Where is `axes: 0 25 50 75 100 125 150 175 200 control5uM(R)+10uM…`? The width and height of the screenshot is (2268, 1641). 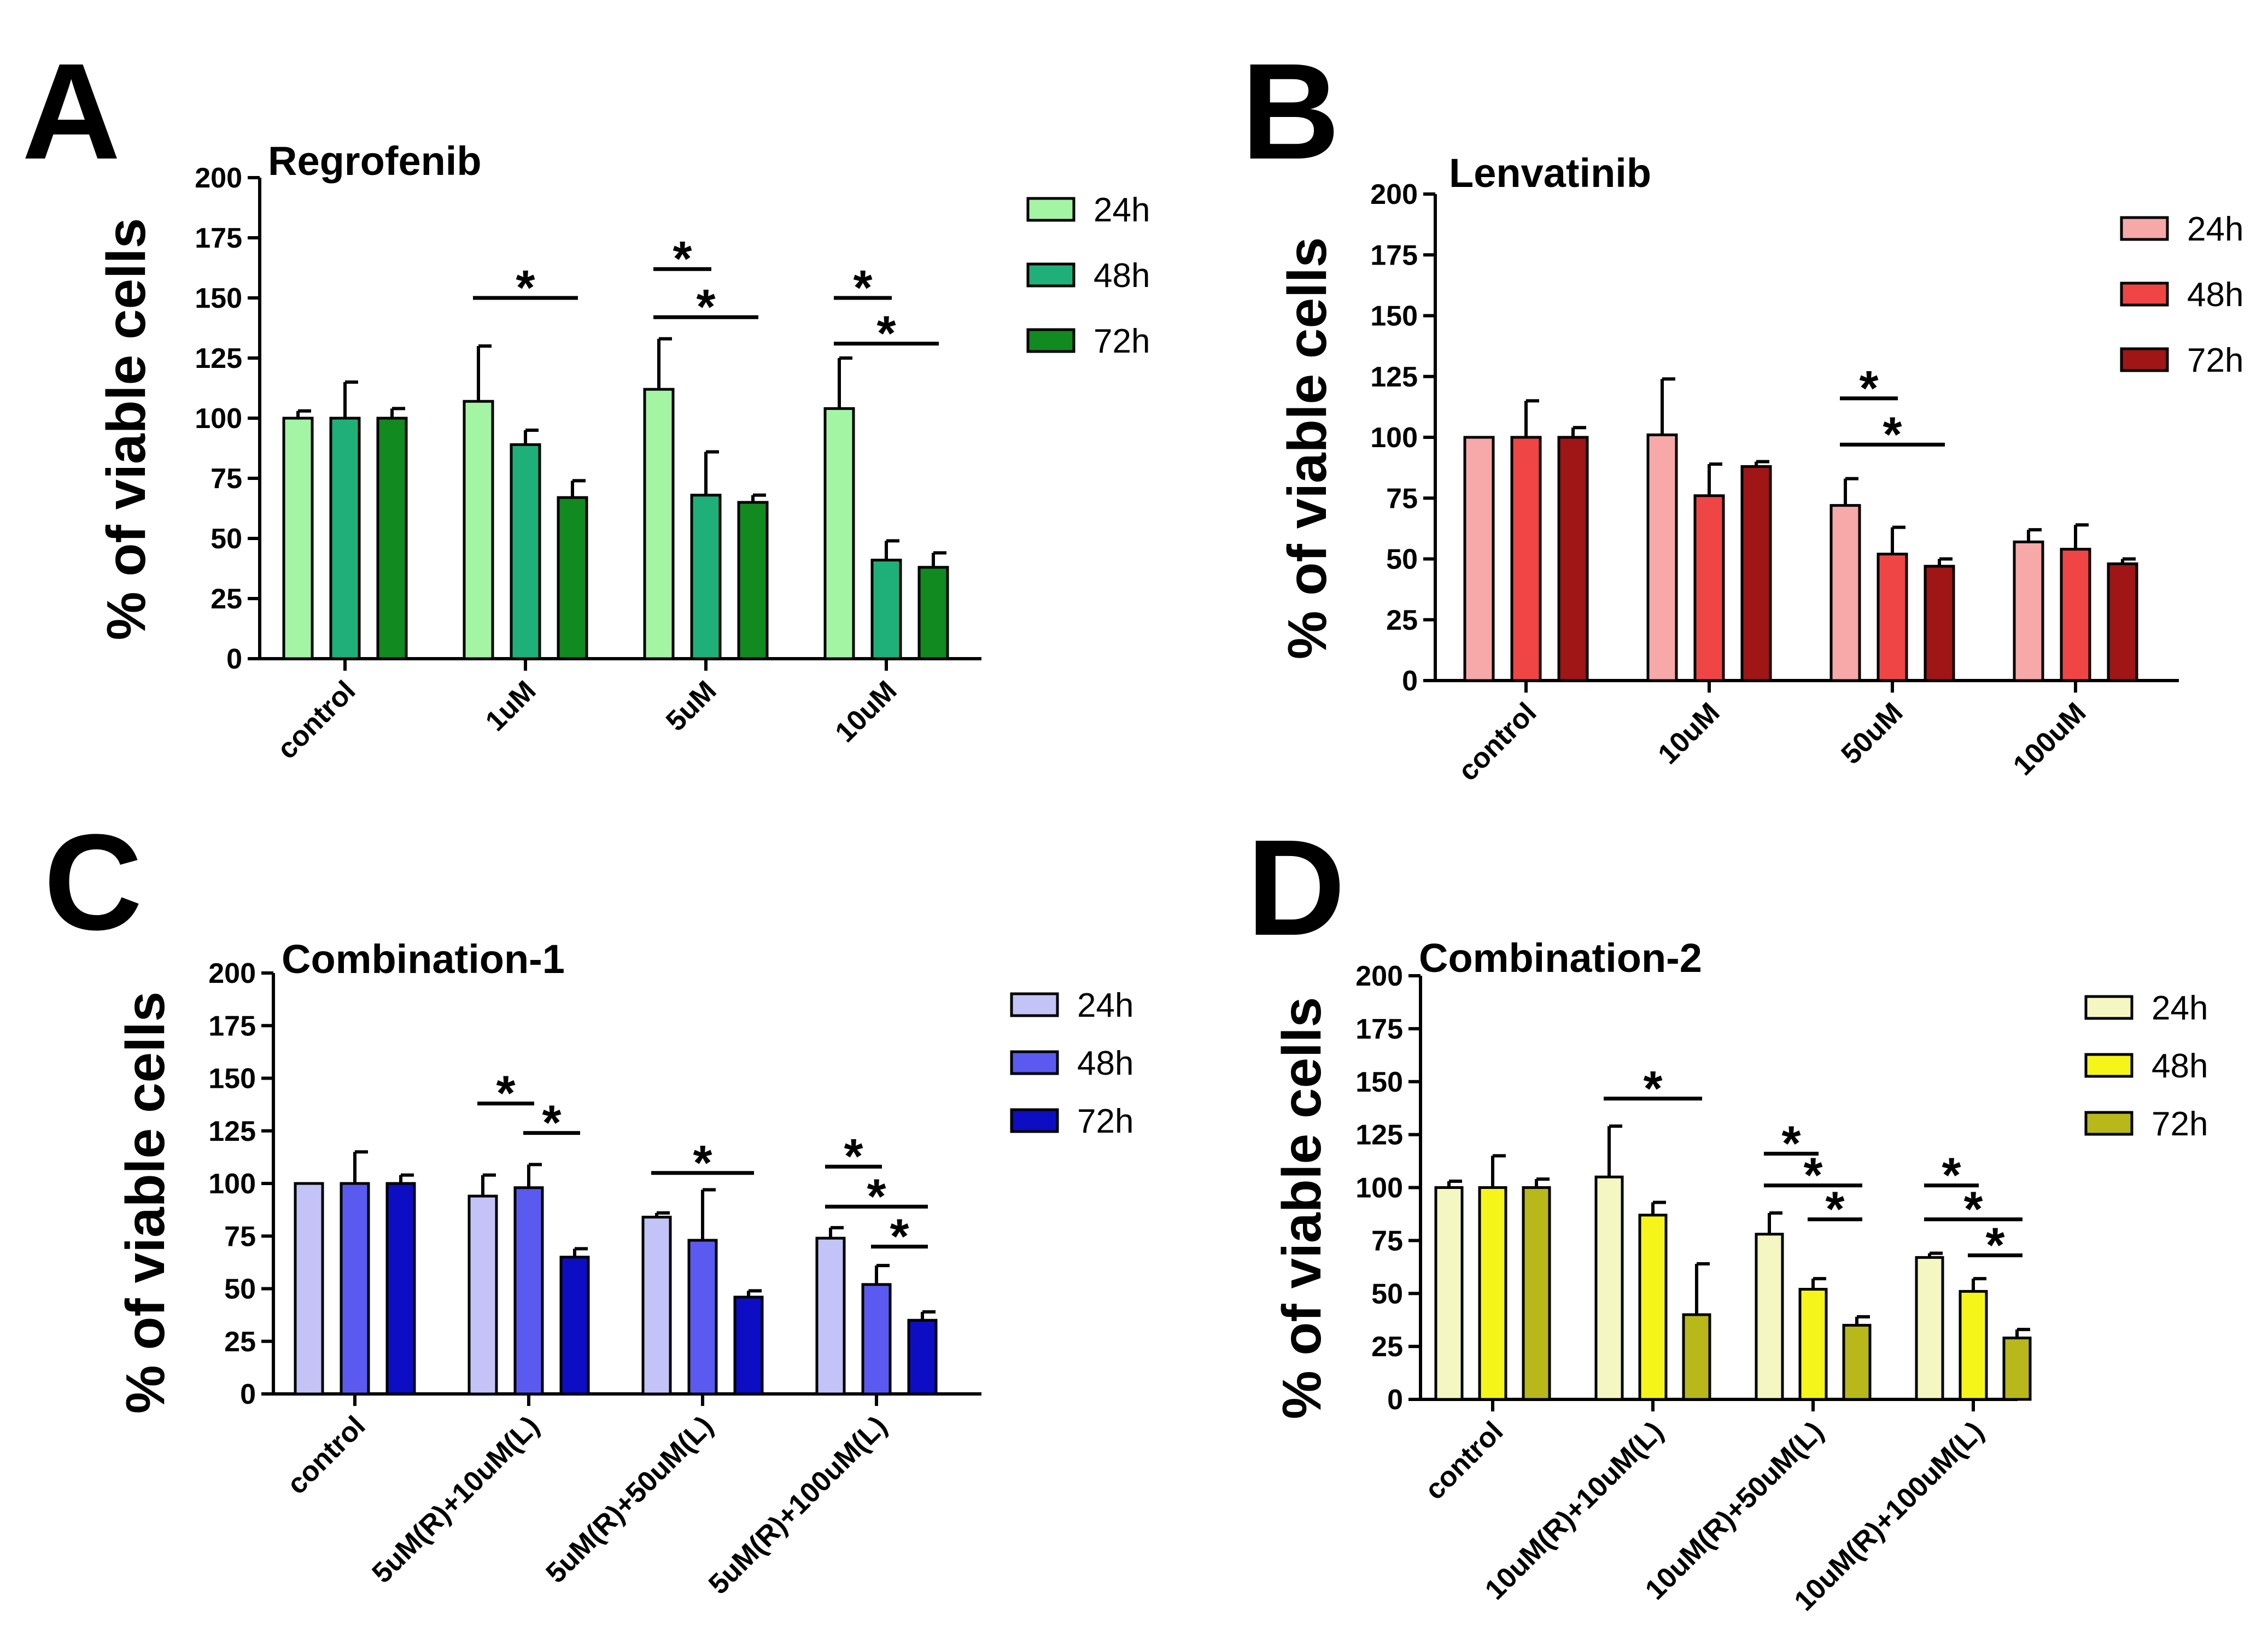 axes: 0 25 50 75 100 125 150 175 200 control5uM(R)+10uM… is located at coordinates (594, 1280).